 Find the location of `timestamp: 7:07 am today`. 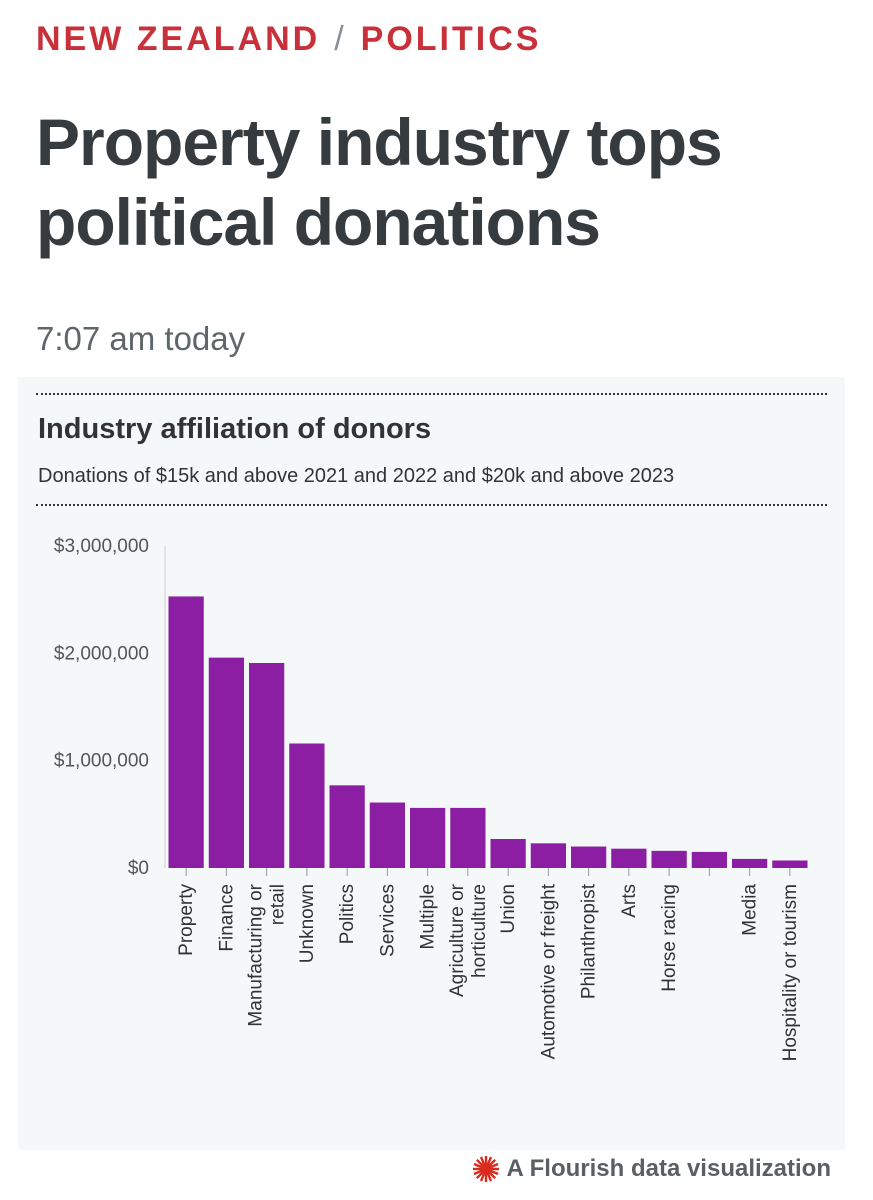

timestamp: 7:07 am today is located at coordinates (141, 338).